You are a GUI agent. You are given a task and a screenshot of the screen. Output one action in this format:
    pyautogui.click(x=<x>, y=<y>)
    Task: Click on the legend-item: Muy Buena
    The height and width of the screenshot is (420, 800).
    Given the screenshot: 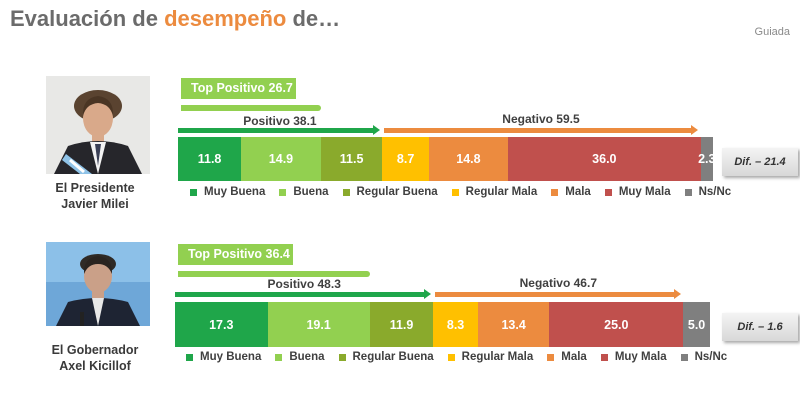 What is the action you would take?
    pyautogui.click(x=223, y=357)
    